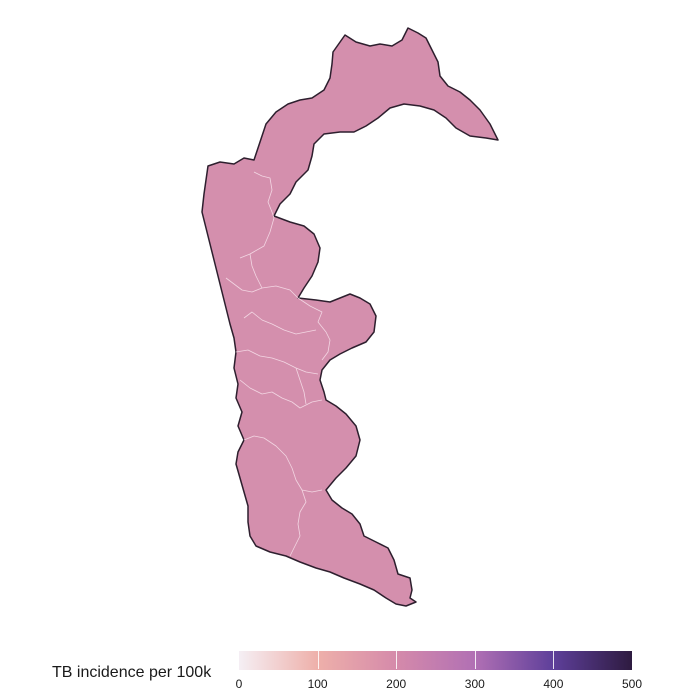 Image resolution: width=700 pixels, height=700 pixels. What do you see at coordinates (474, 684) in the screenshot?
I see `legend-tick-label: 300` at bounding box center [474, 684].